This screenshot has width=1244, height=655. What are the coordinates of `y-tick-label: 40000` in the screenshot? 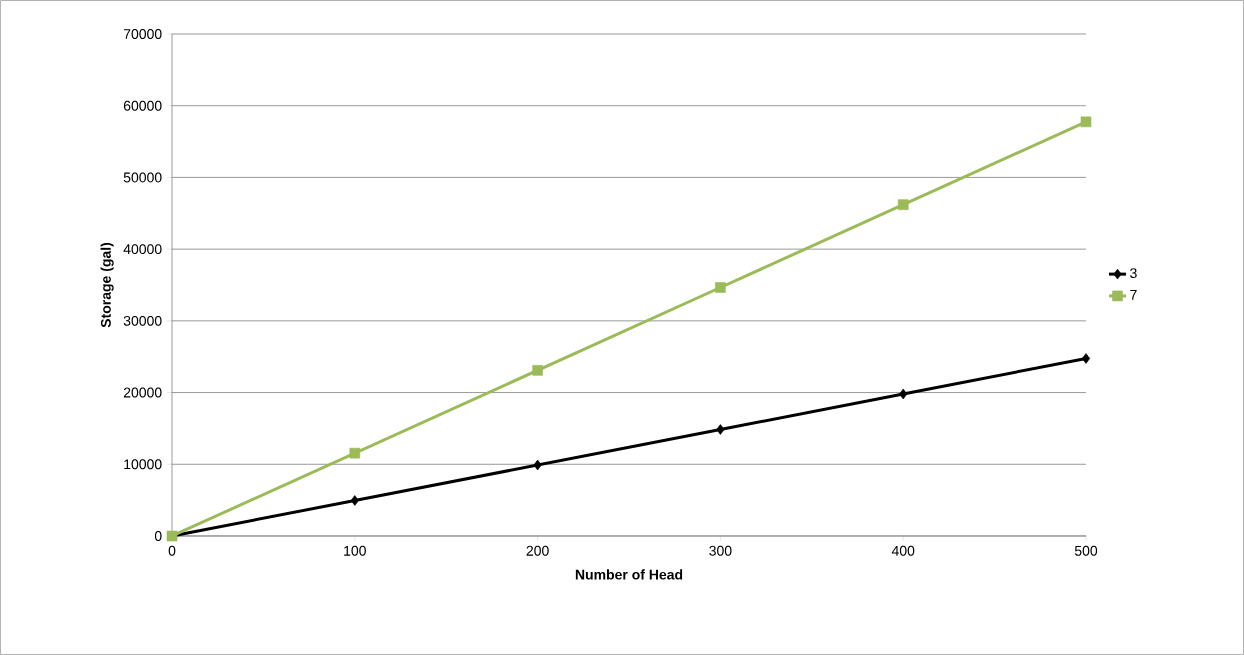 It's located at (142, 249).